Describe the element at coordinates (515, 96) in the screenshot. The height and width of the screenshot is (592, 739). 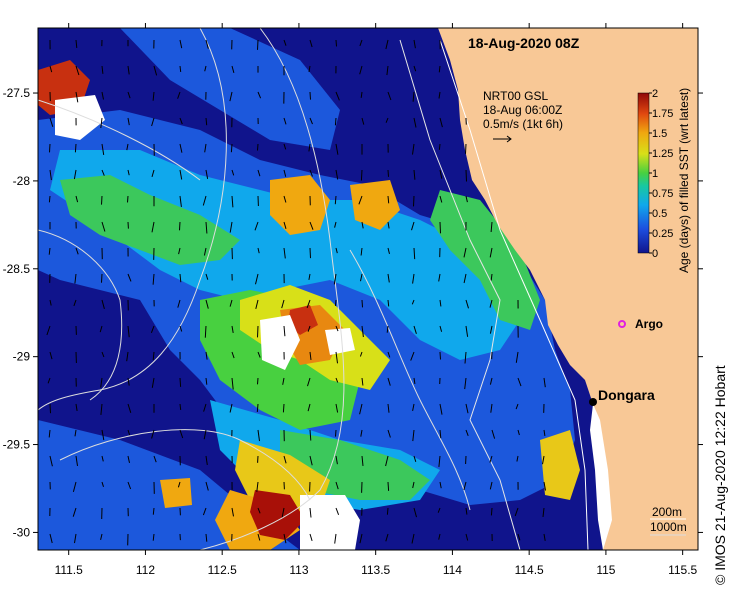
I see `current-info-line1: NRT00 GSL` at that location.